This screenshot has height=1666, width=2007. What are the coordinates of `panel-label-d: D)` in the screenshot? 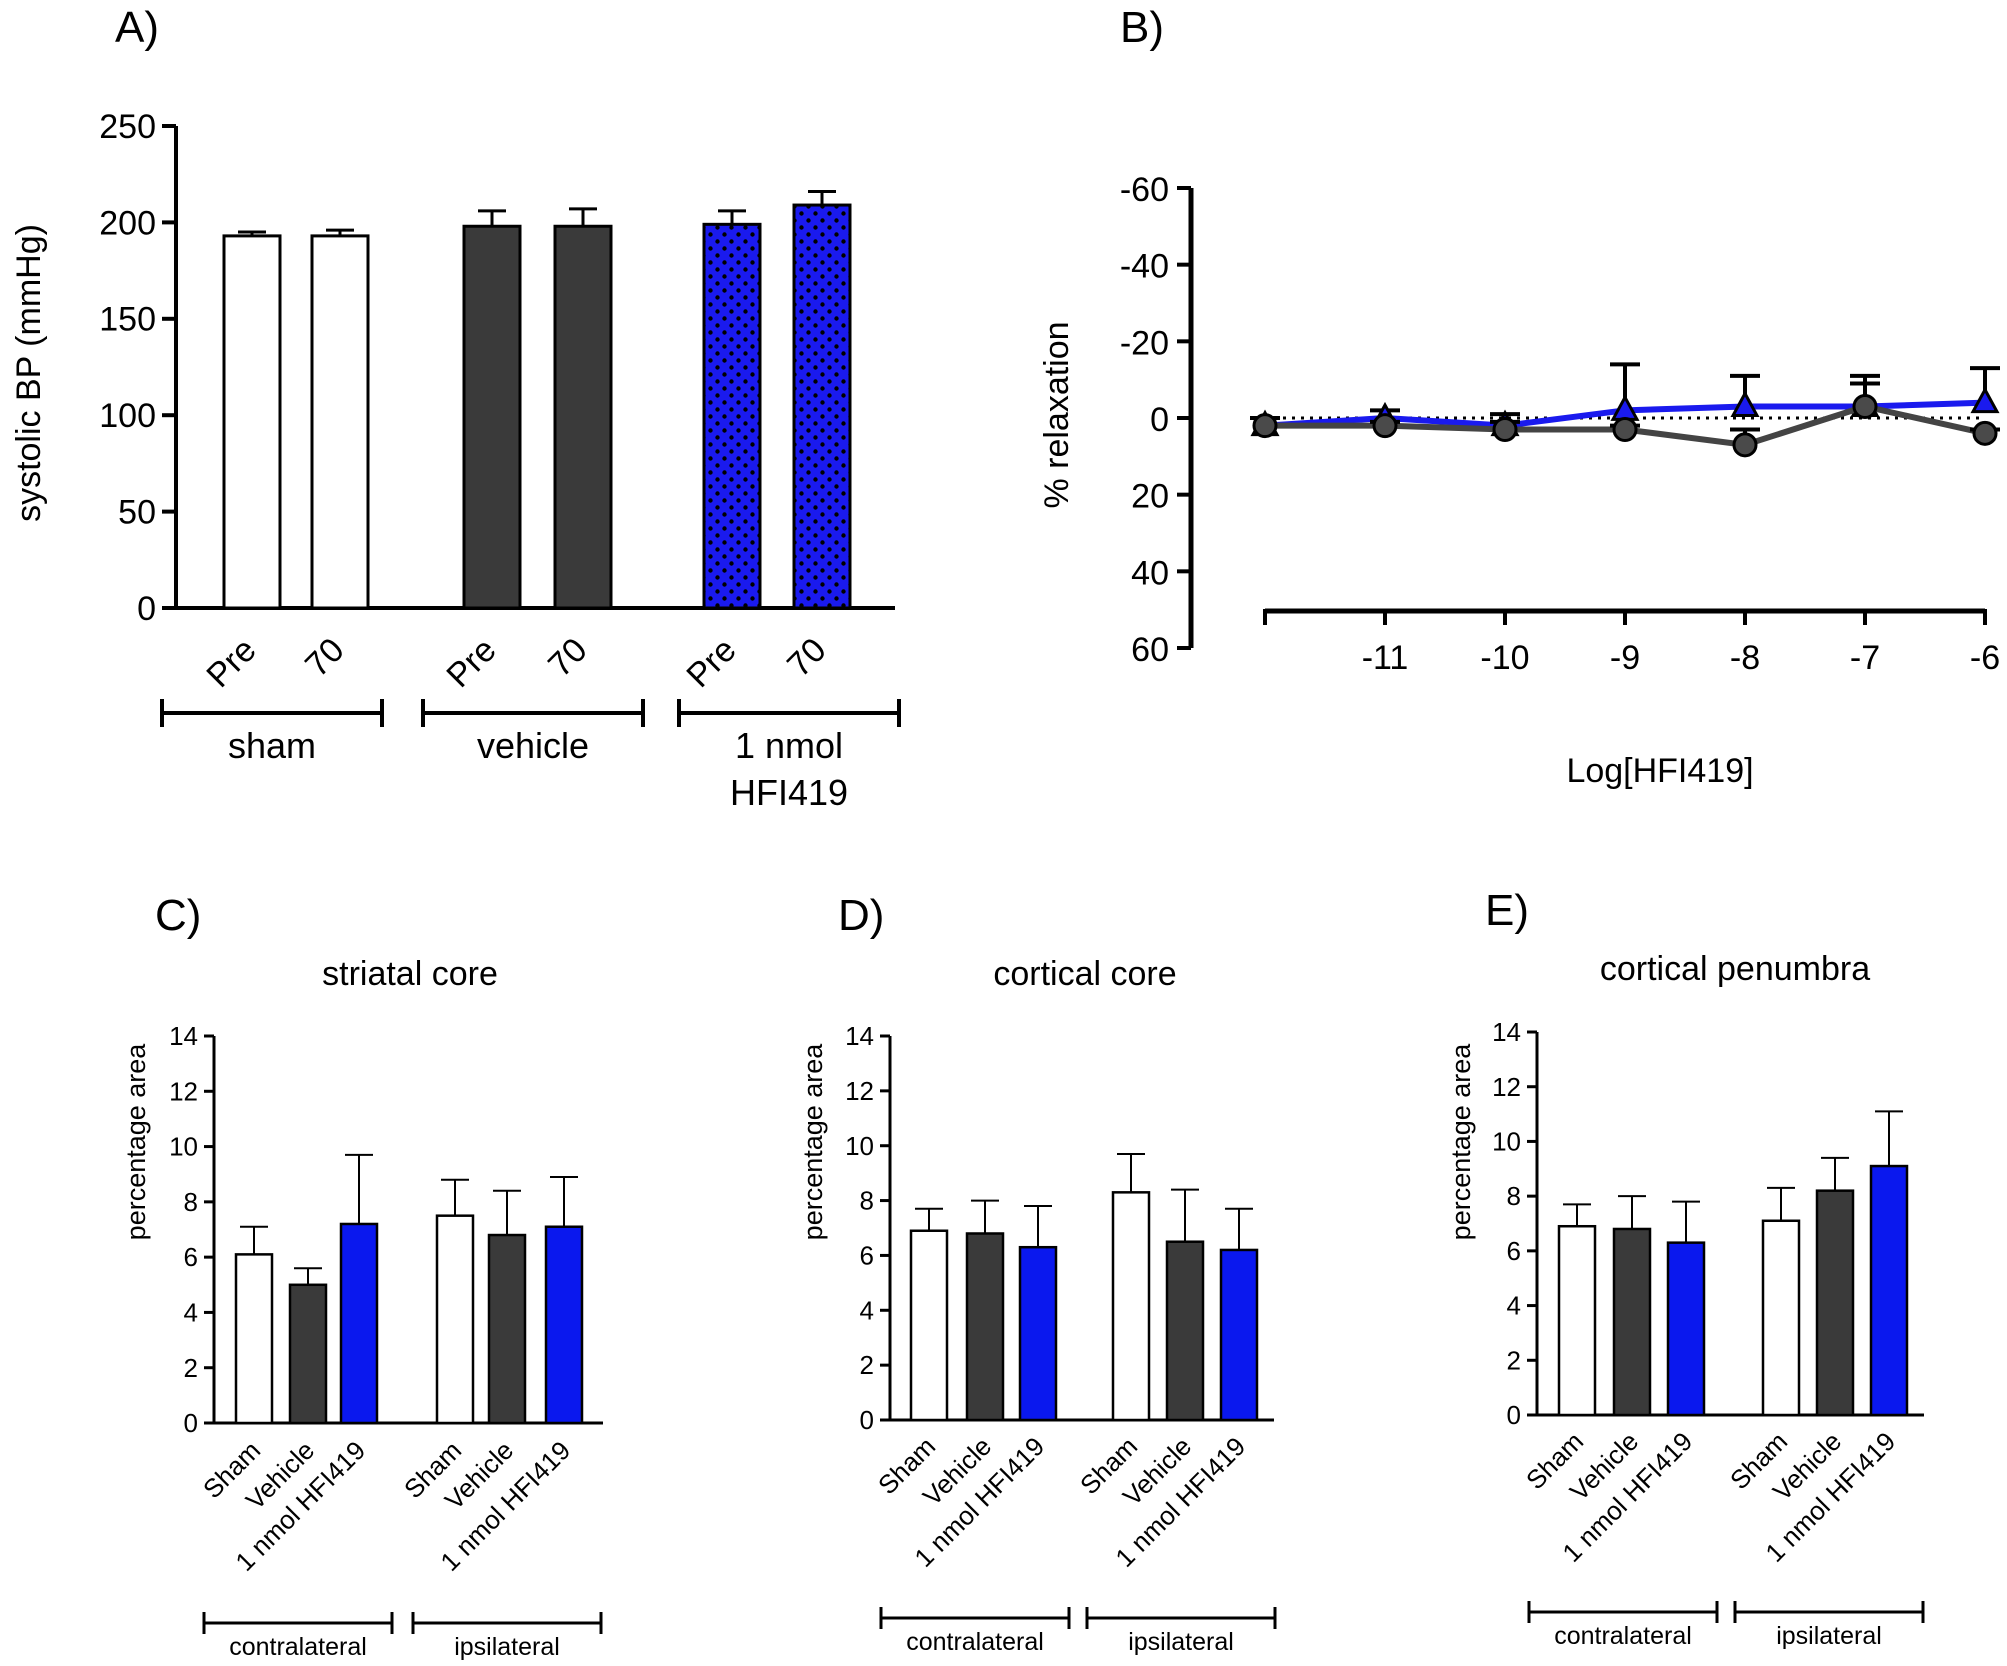 It's located at (861, 915).